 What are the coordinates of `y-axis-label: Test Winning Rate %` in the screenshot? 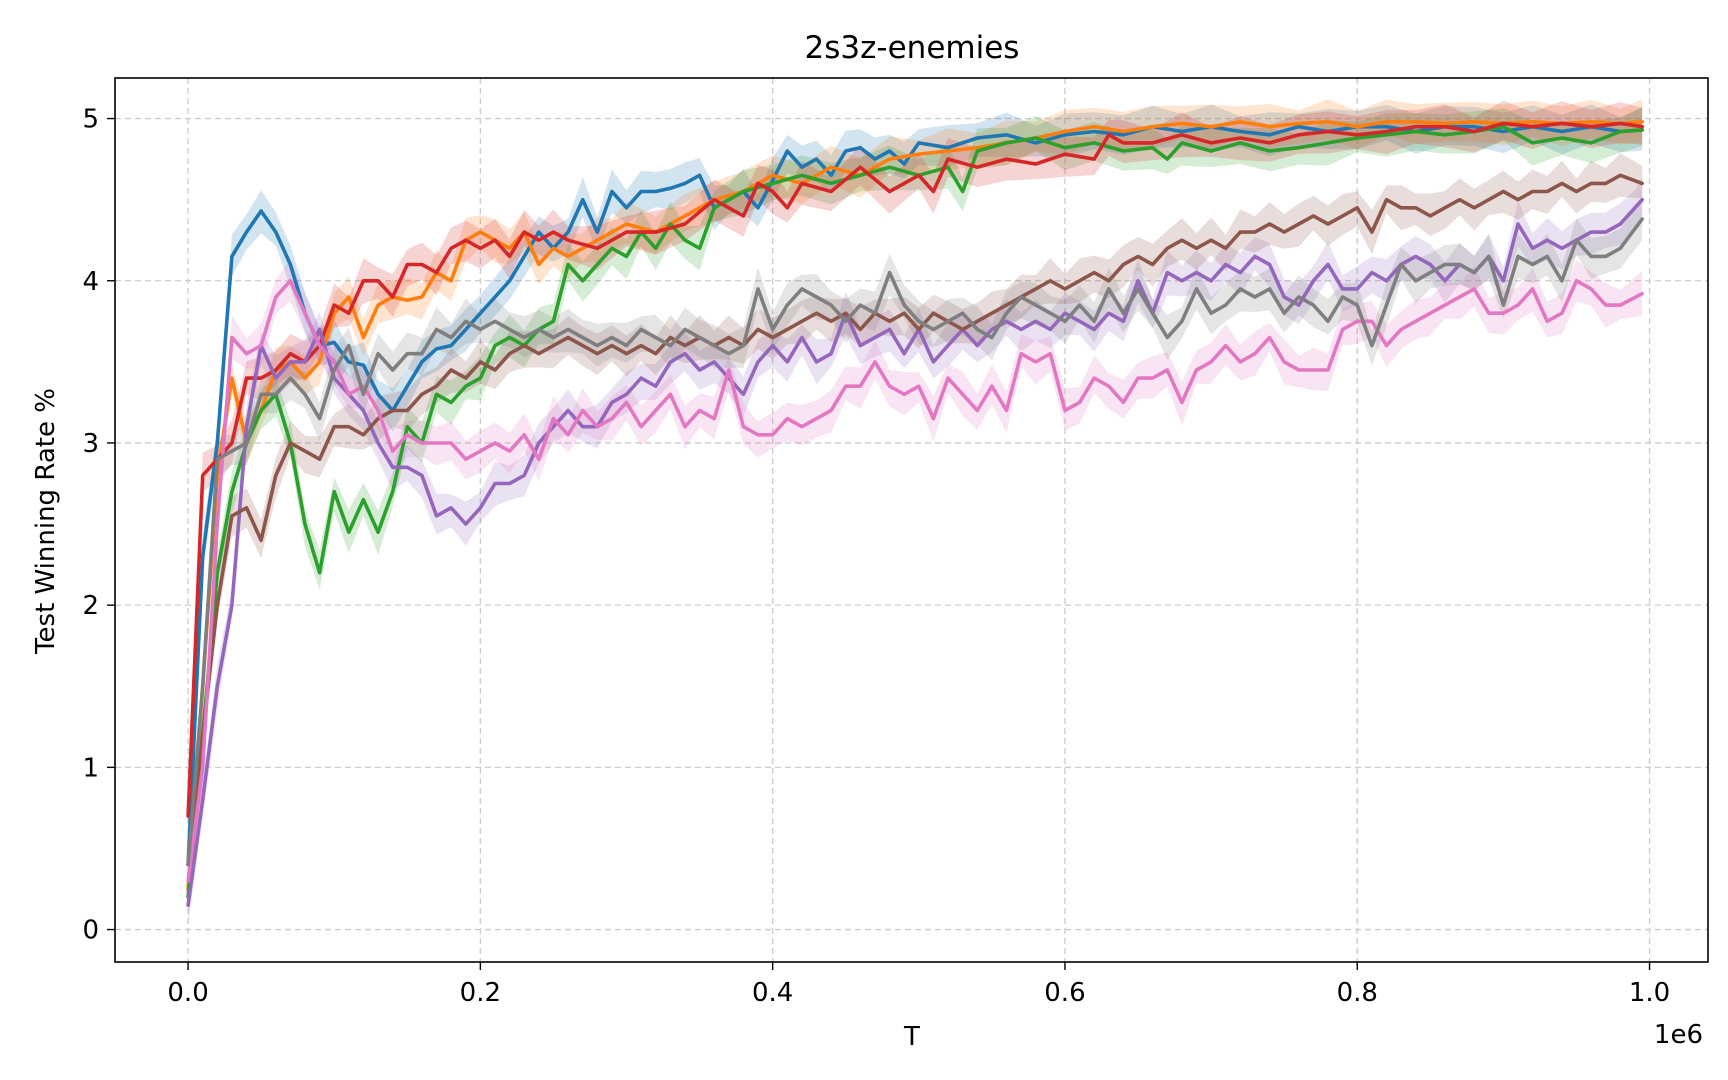 It's located at (46, 521).